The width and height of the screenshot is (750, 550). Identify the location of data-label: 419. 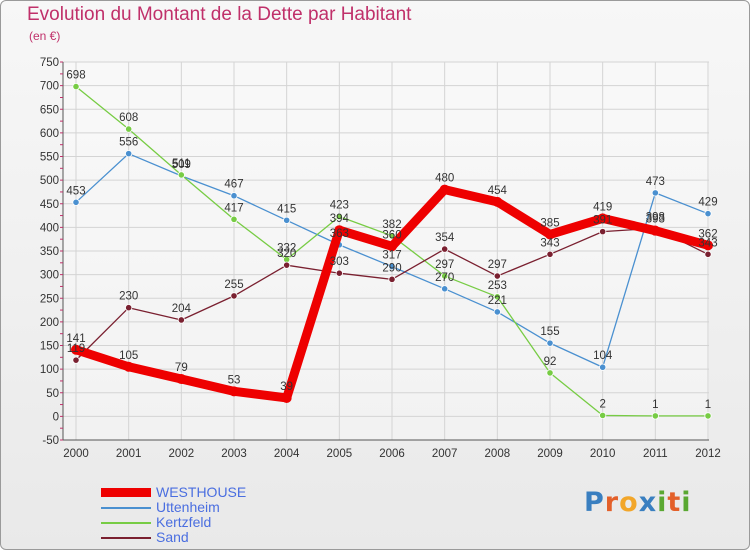
(602, 207).